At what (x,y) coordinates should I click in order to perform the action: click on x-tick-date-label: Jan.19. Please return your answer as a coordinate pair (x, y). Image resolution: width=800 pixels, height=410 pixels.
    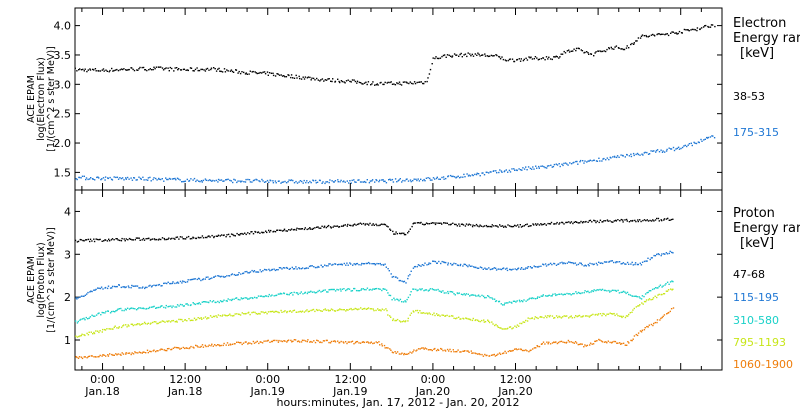
    Looking at the image, I should click on (349, 391).